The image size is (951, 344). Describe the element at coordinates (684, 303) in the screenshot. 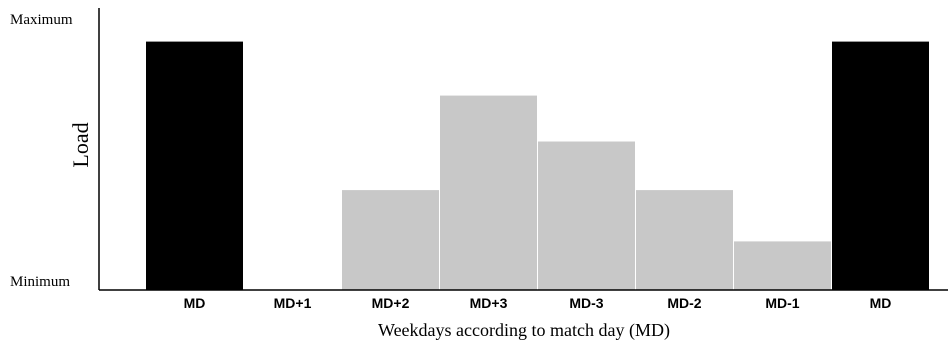

I see `x-tick-label-6: MD-2` at that location.